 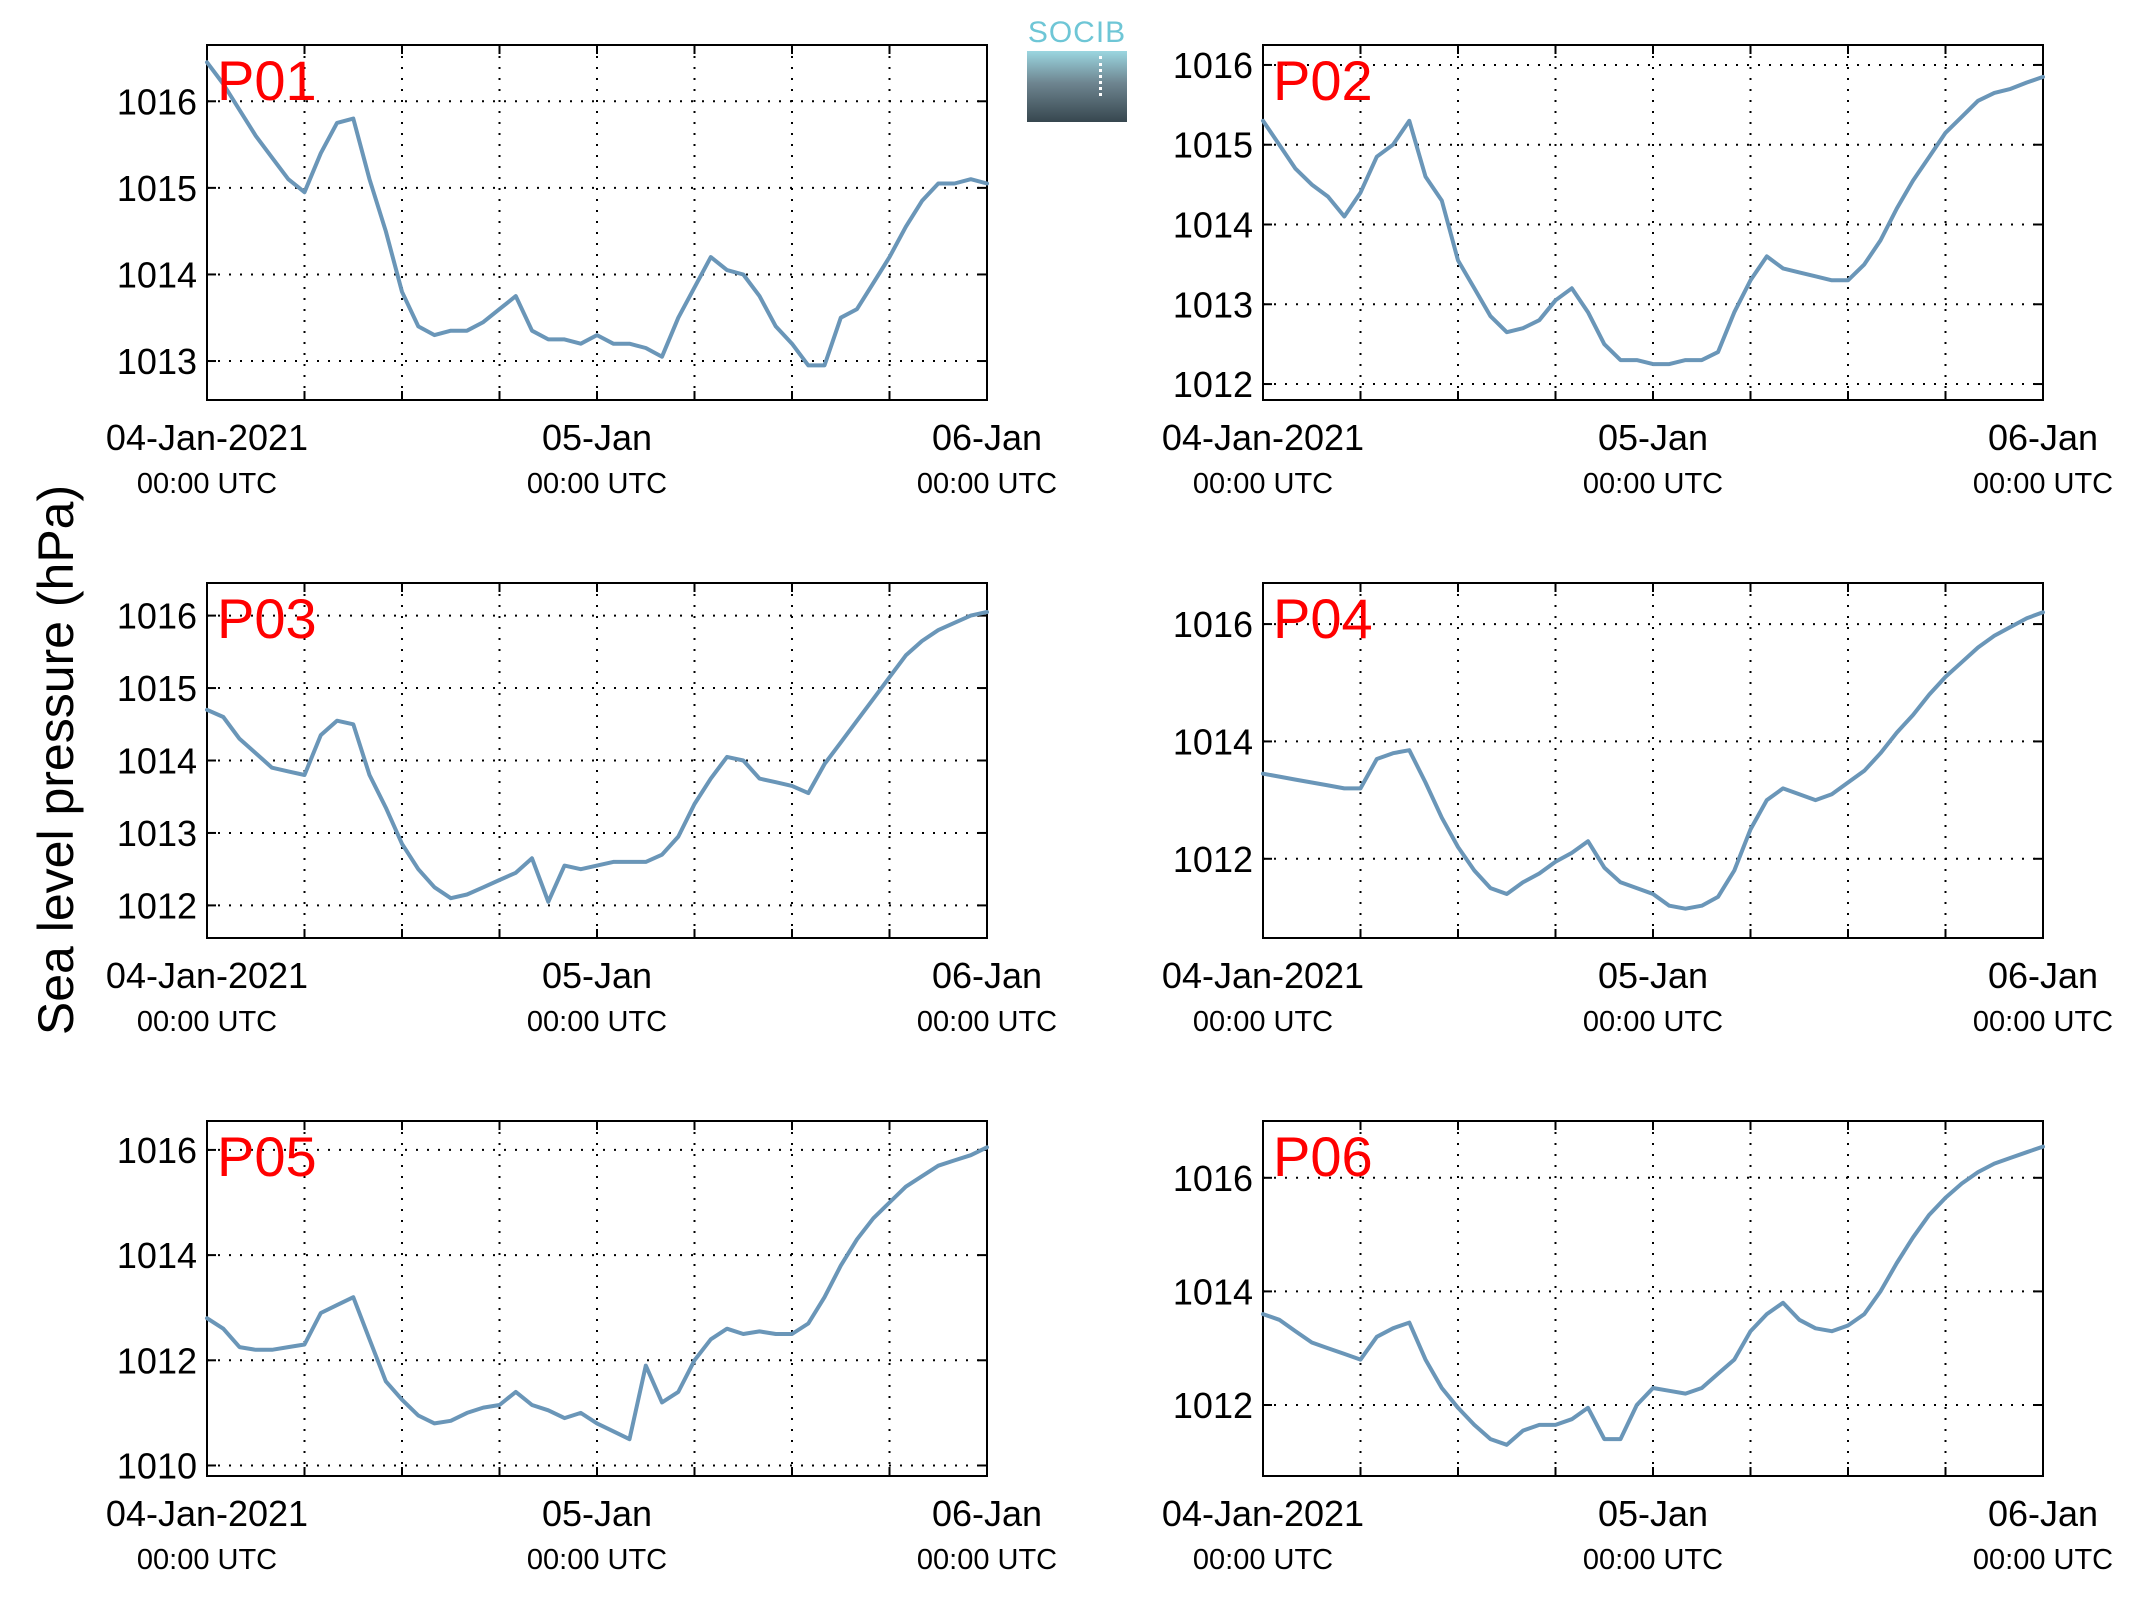 What do you see at coordinates (1100, 76) in the screenshot?
I see `logo-dotted-line` at bounding box center [1100, 76].